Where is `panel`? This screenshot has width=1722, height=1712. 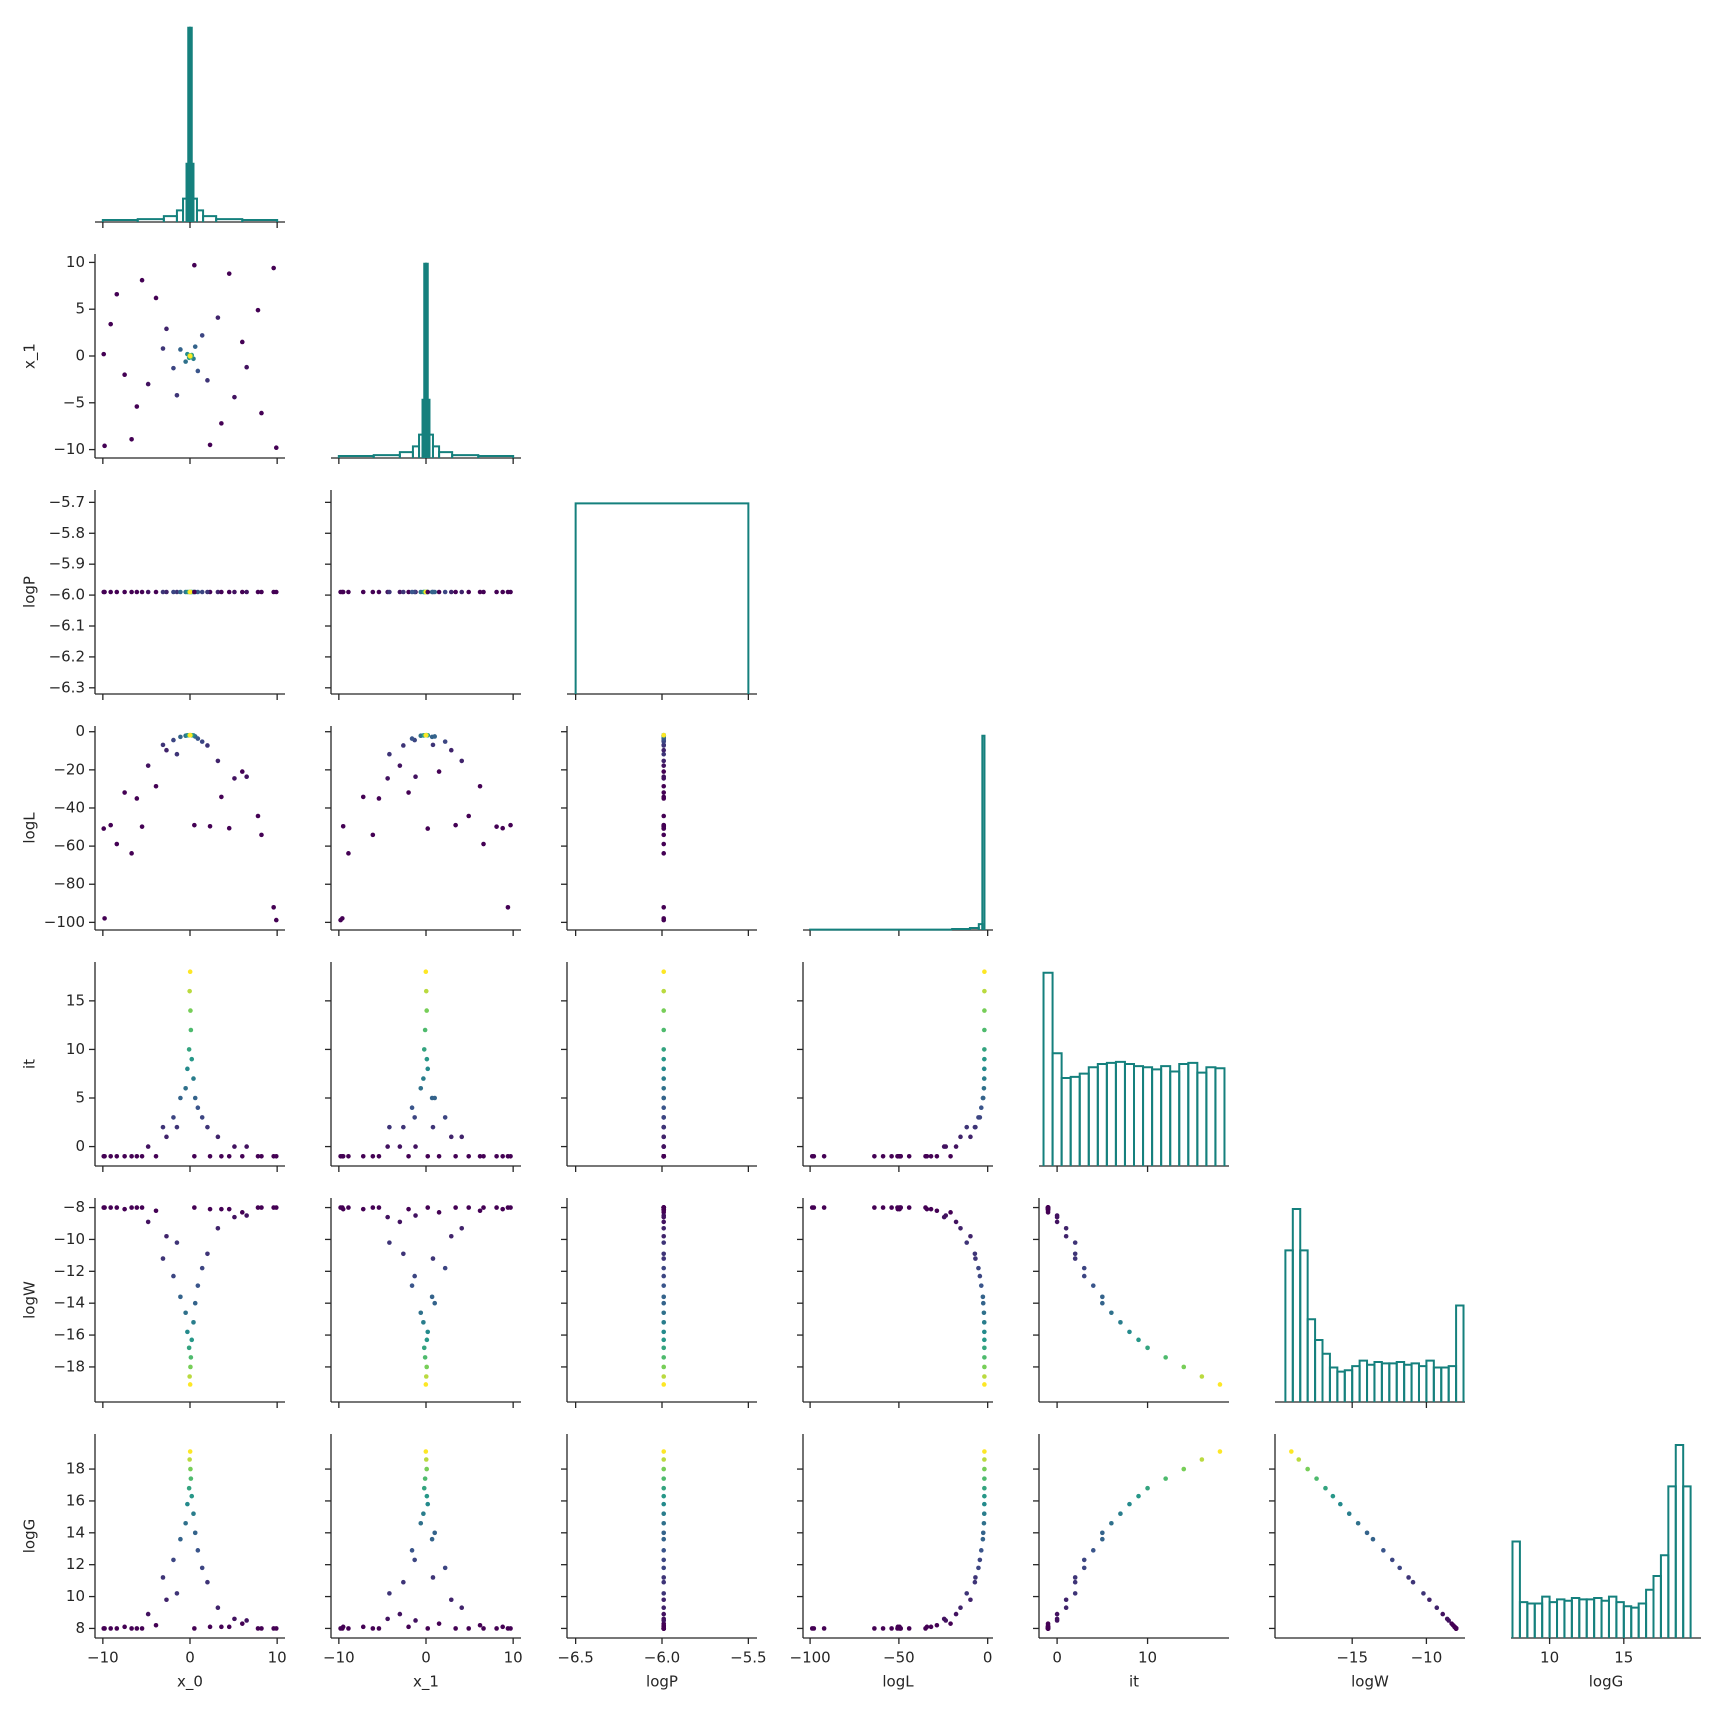 panel is located at coordinates (1370, 1308).